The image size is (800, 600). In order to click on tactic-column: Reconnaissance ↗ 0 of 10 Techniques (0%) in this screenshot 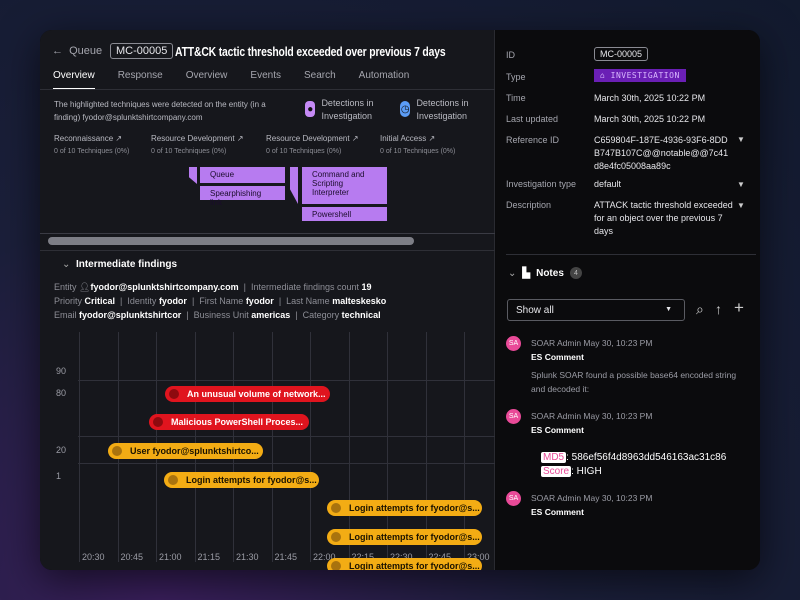, I will do `click(91, 144)`.